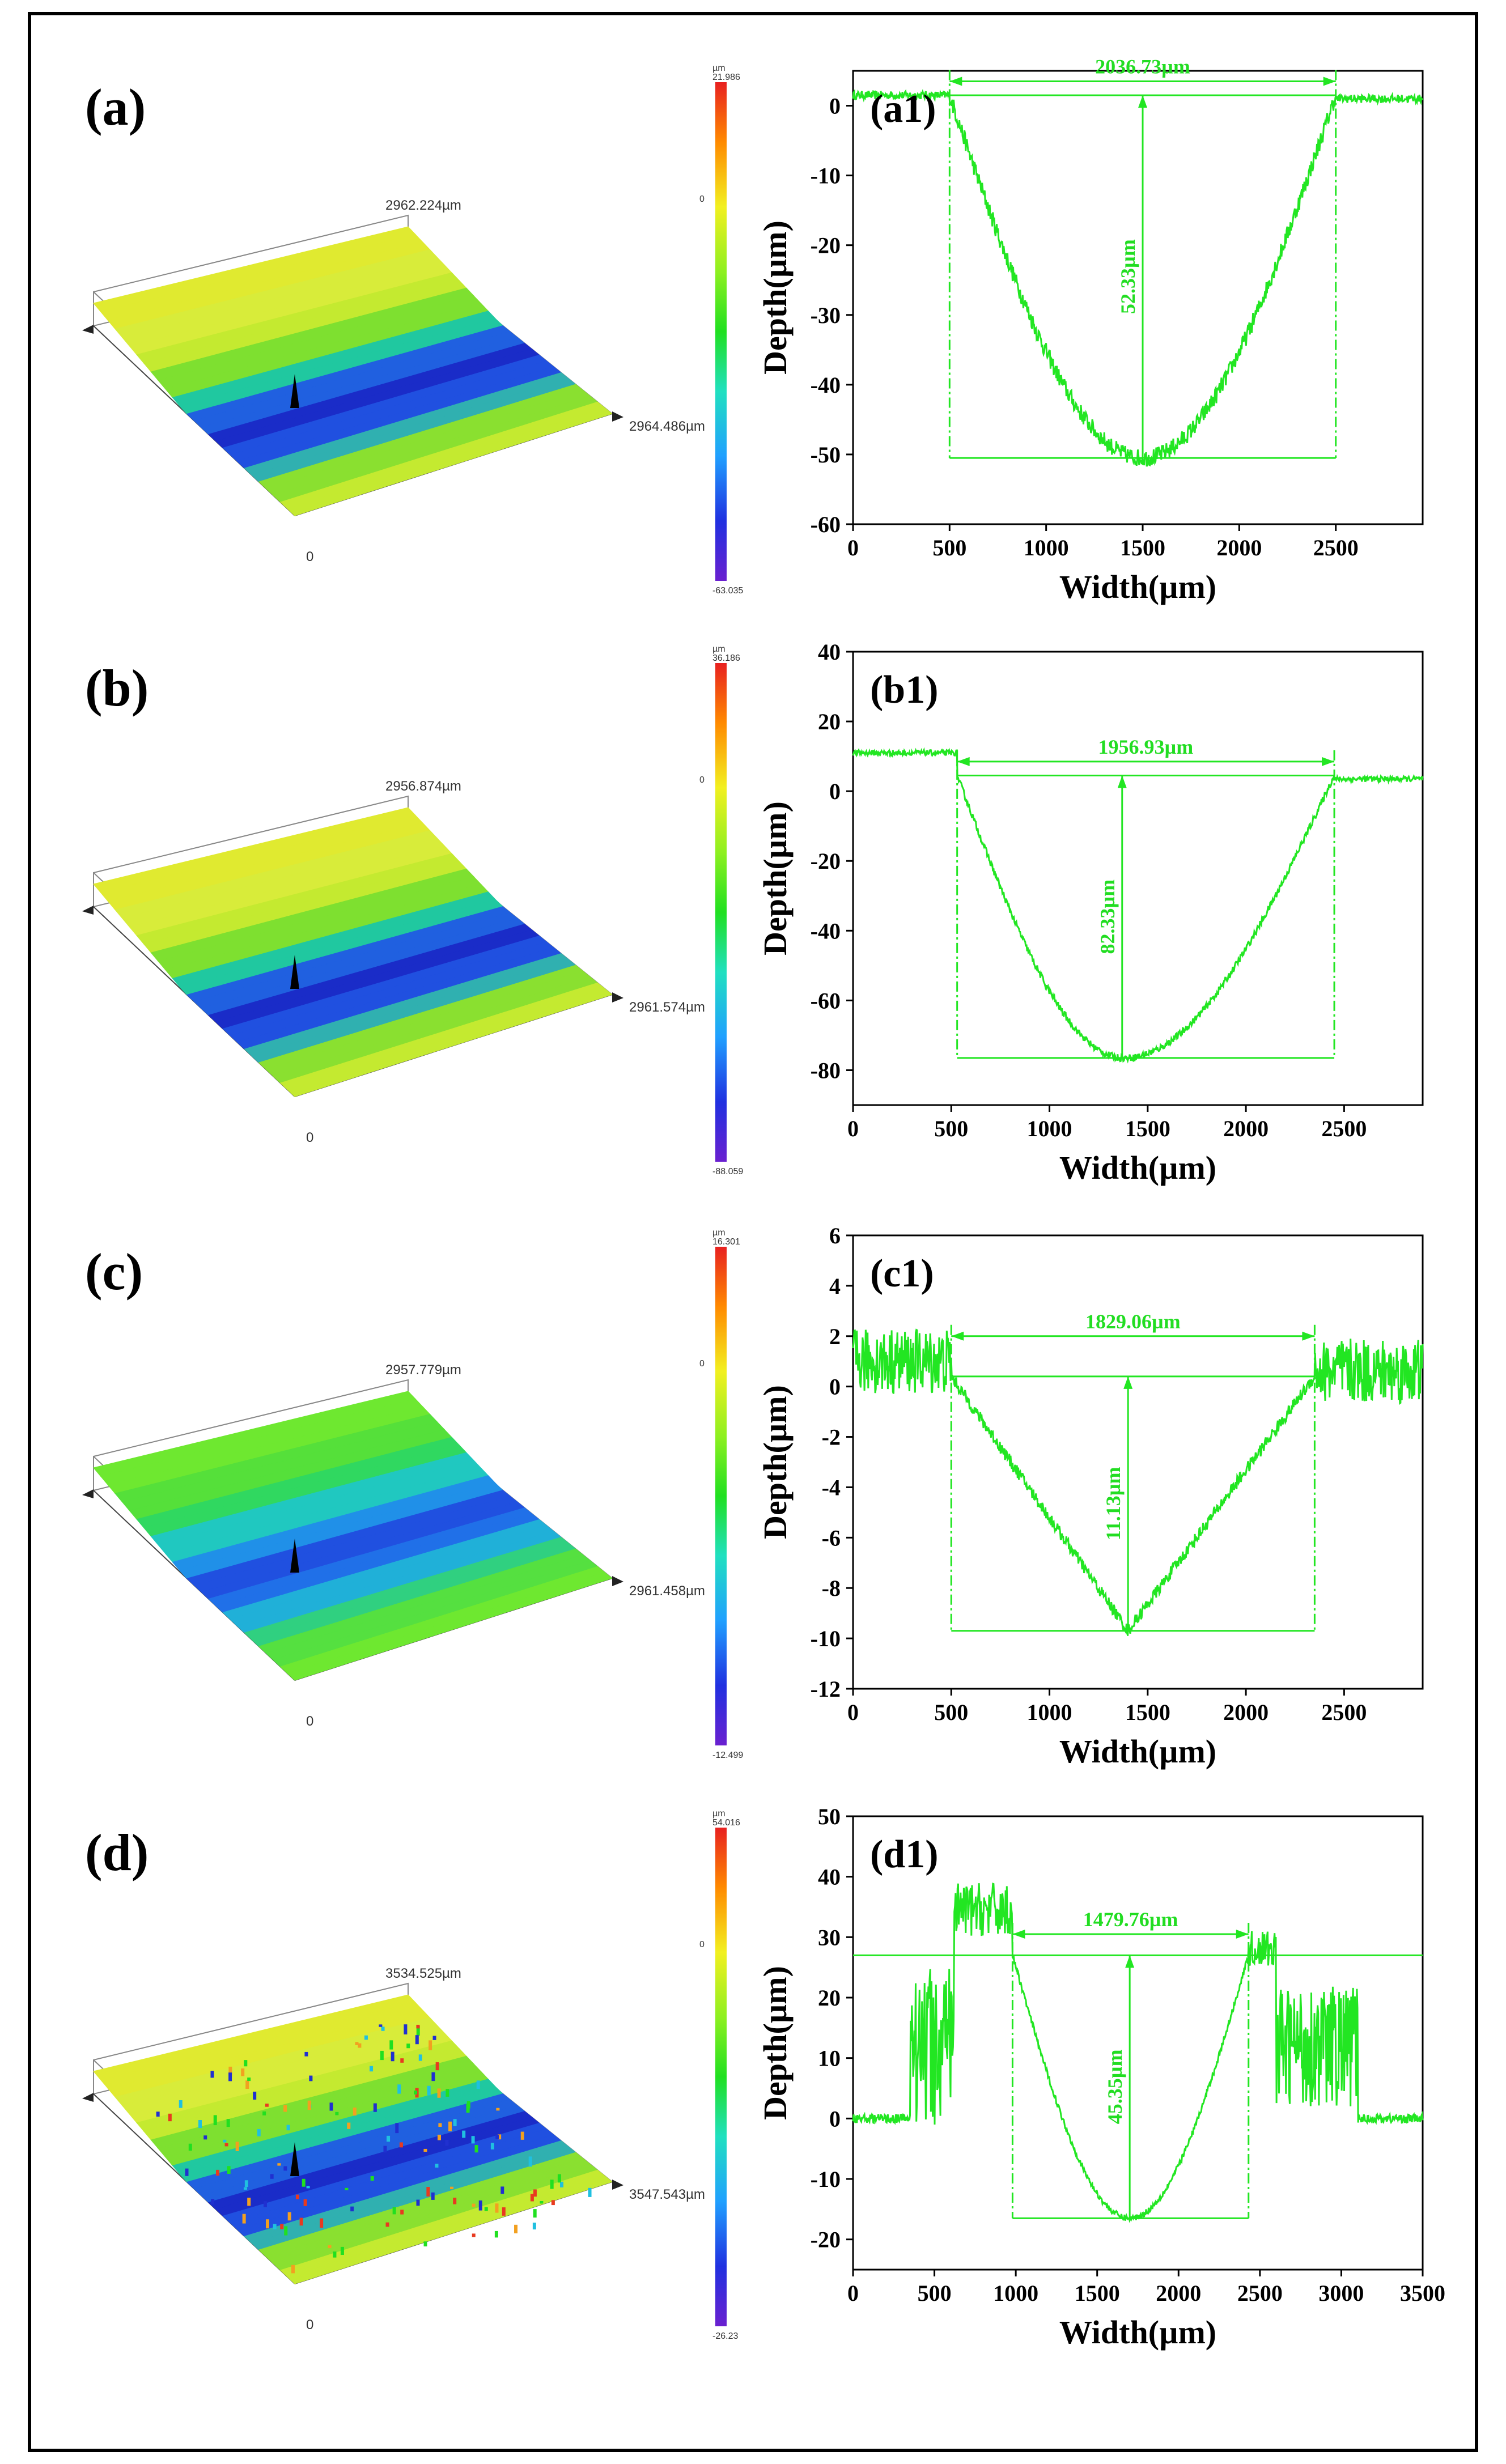  I want to click on y-tick-label: -10, so click(826, 2179).